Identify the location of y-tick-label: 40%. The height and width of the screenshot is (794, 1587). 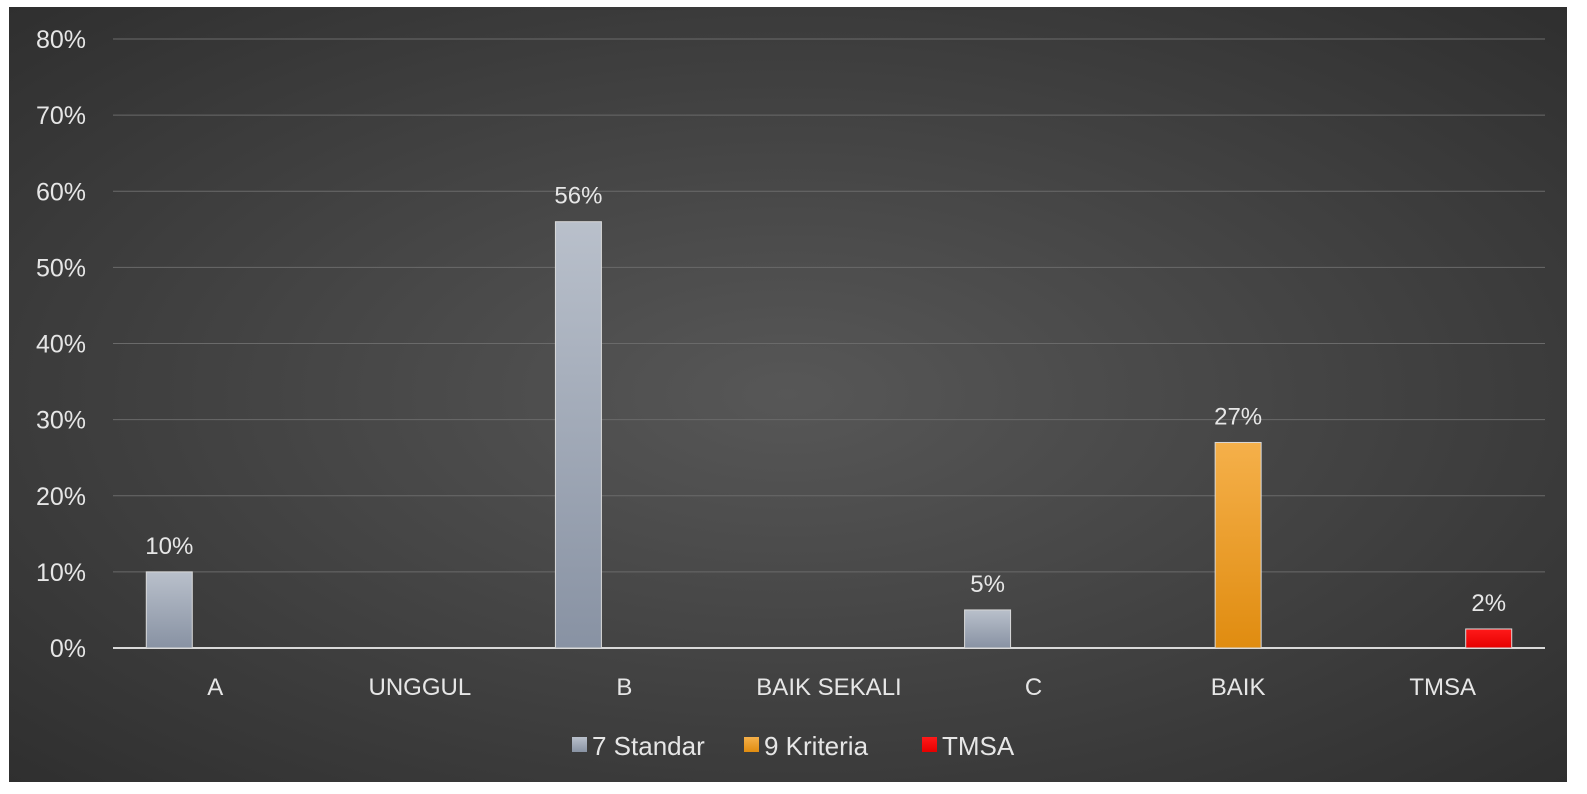
(61, 345).